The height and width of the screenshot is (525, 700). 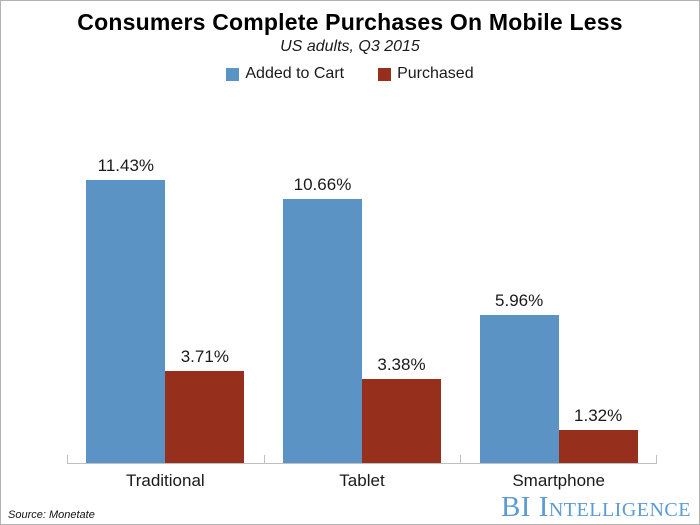 I want to click on added-to-cart-swatch-icon, so click(x=233, y=74).